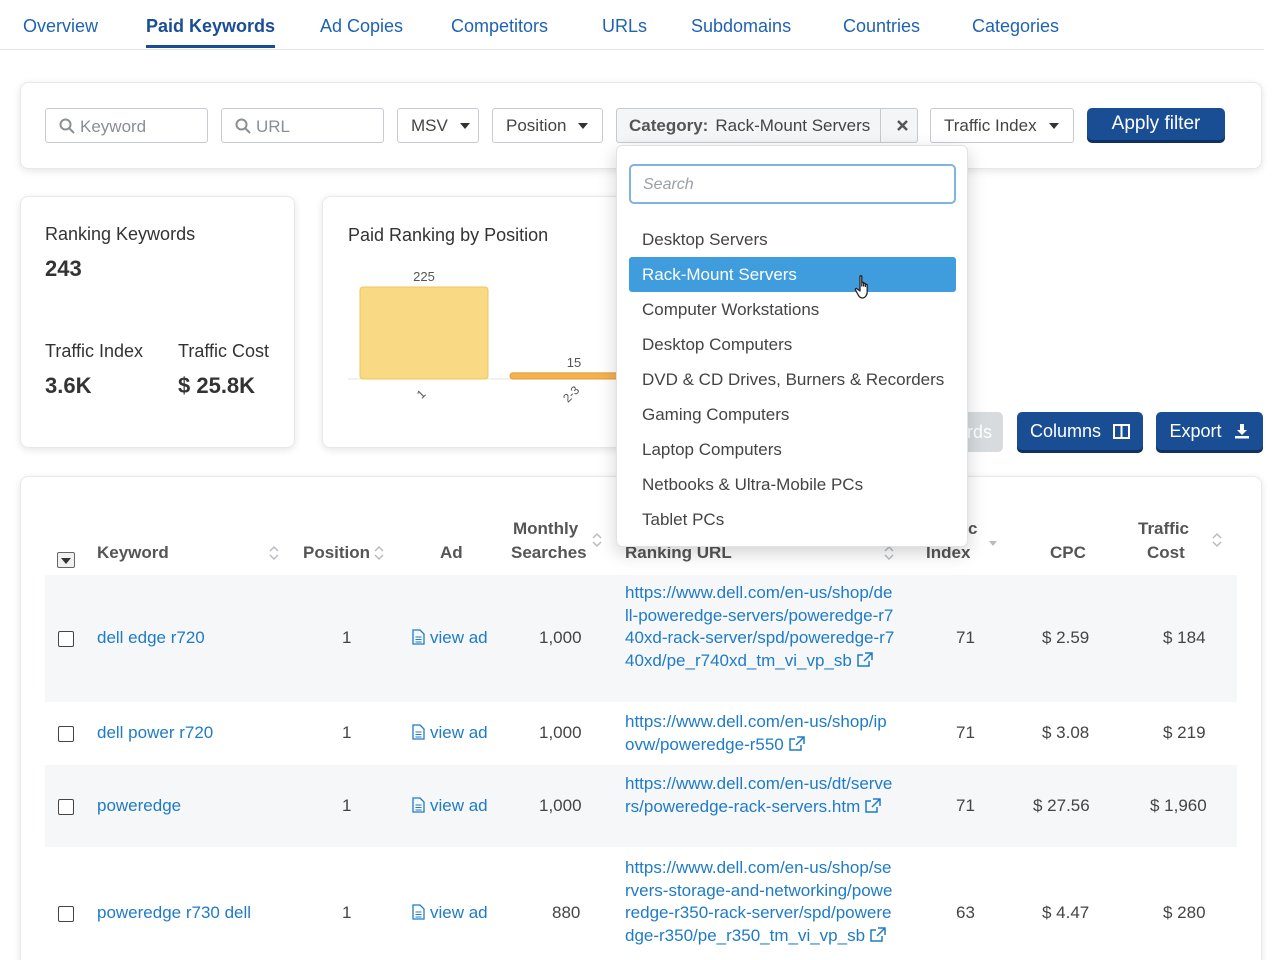 This screenshot has width=1280, height=960. I want to click on header-keyword: Keyword, so click(133, 552).